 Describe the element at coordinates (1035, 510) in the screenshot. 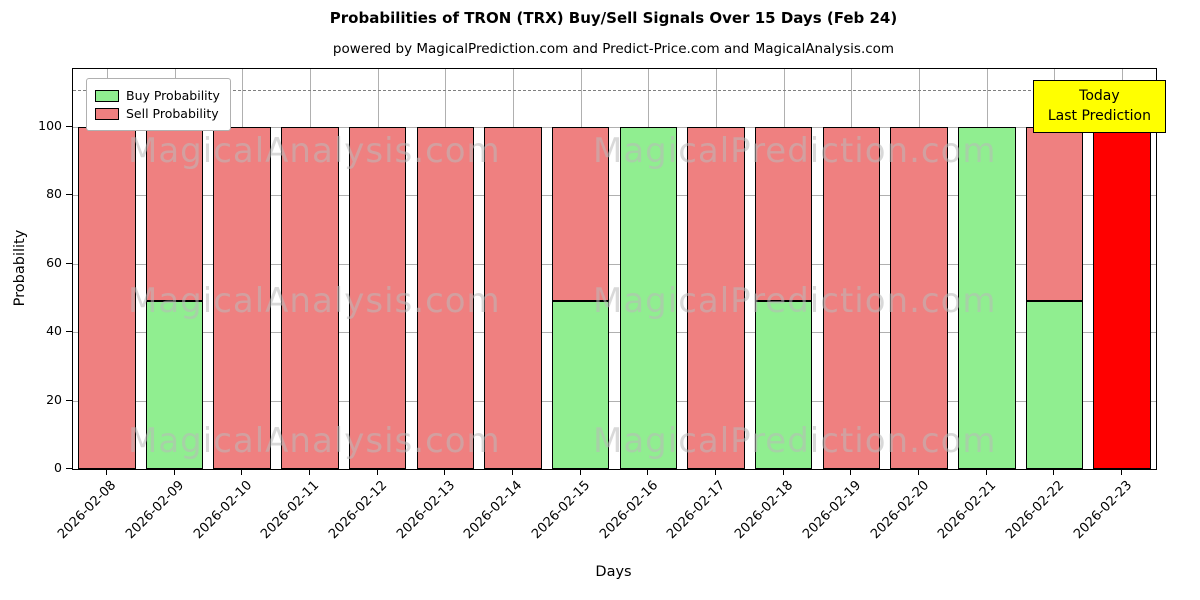

I see `x-tick-label: 2026-02-22` at that location.